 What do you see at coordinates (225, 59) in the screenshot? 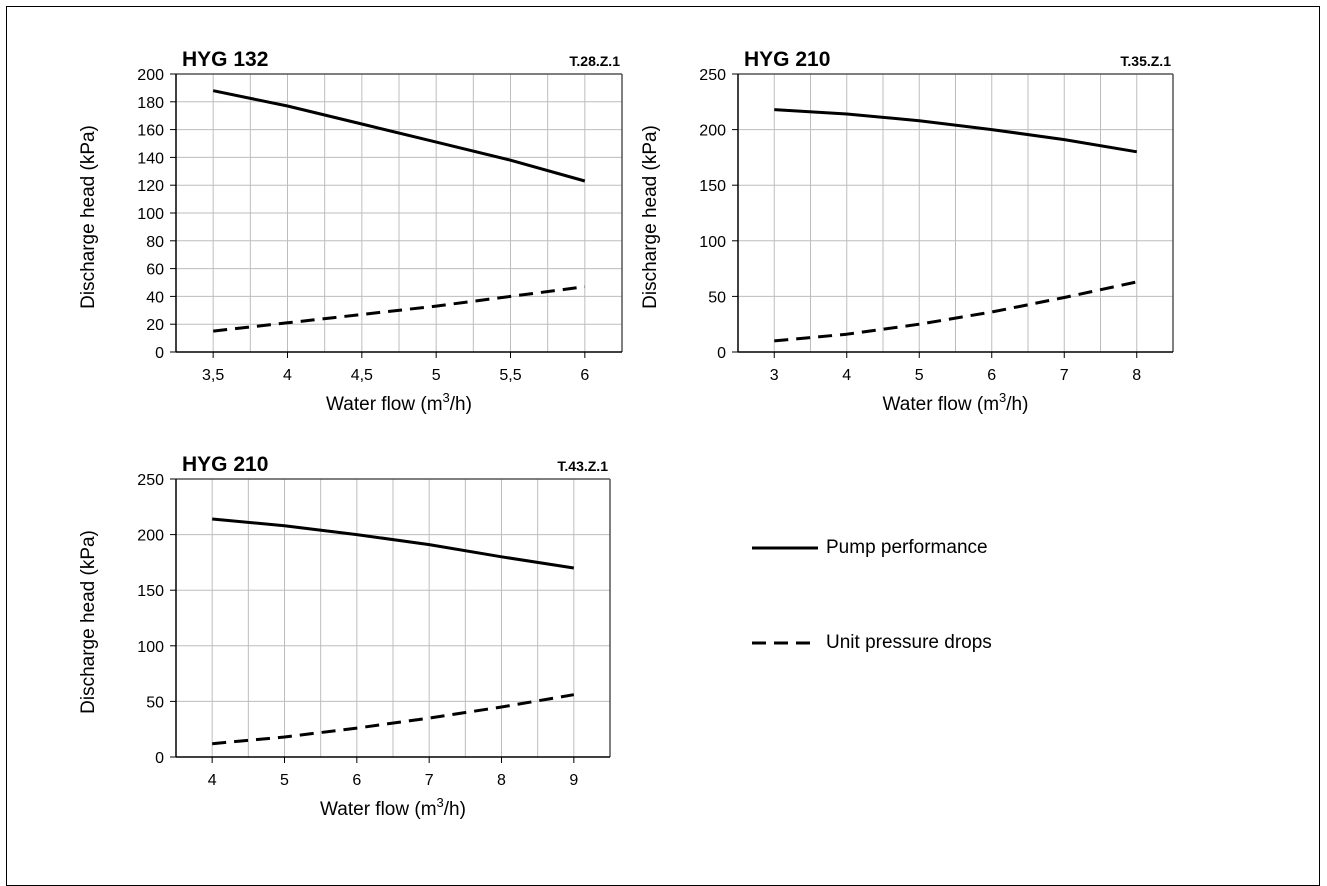
I see `chart-title: HYG 132` at bounding box center [225, 59].